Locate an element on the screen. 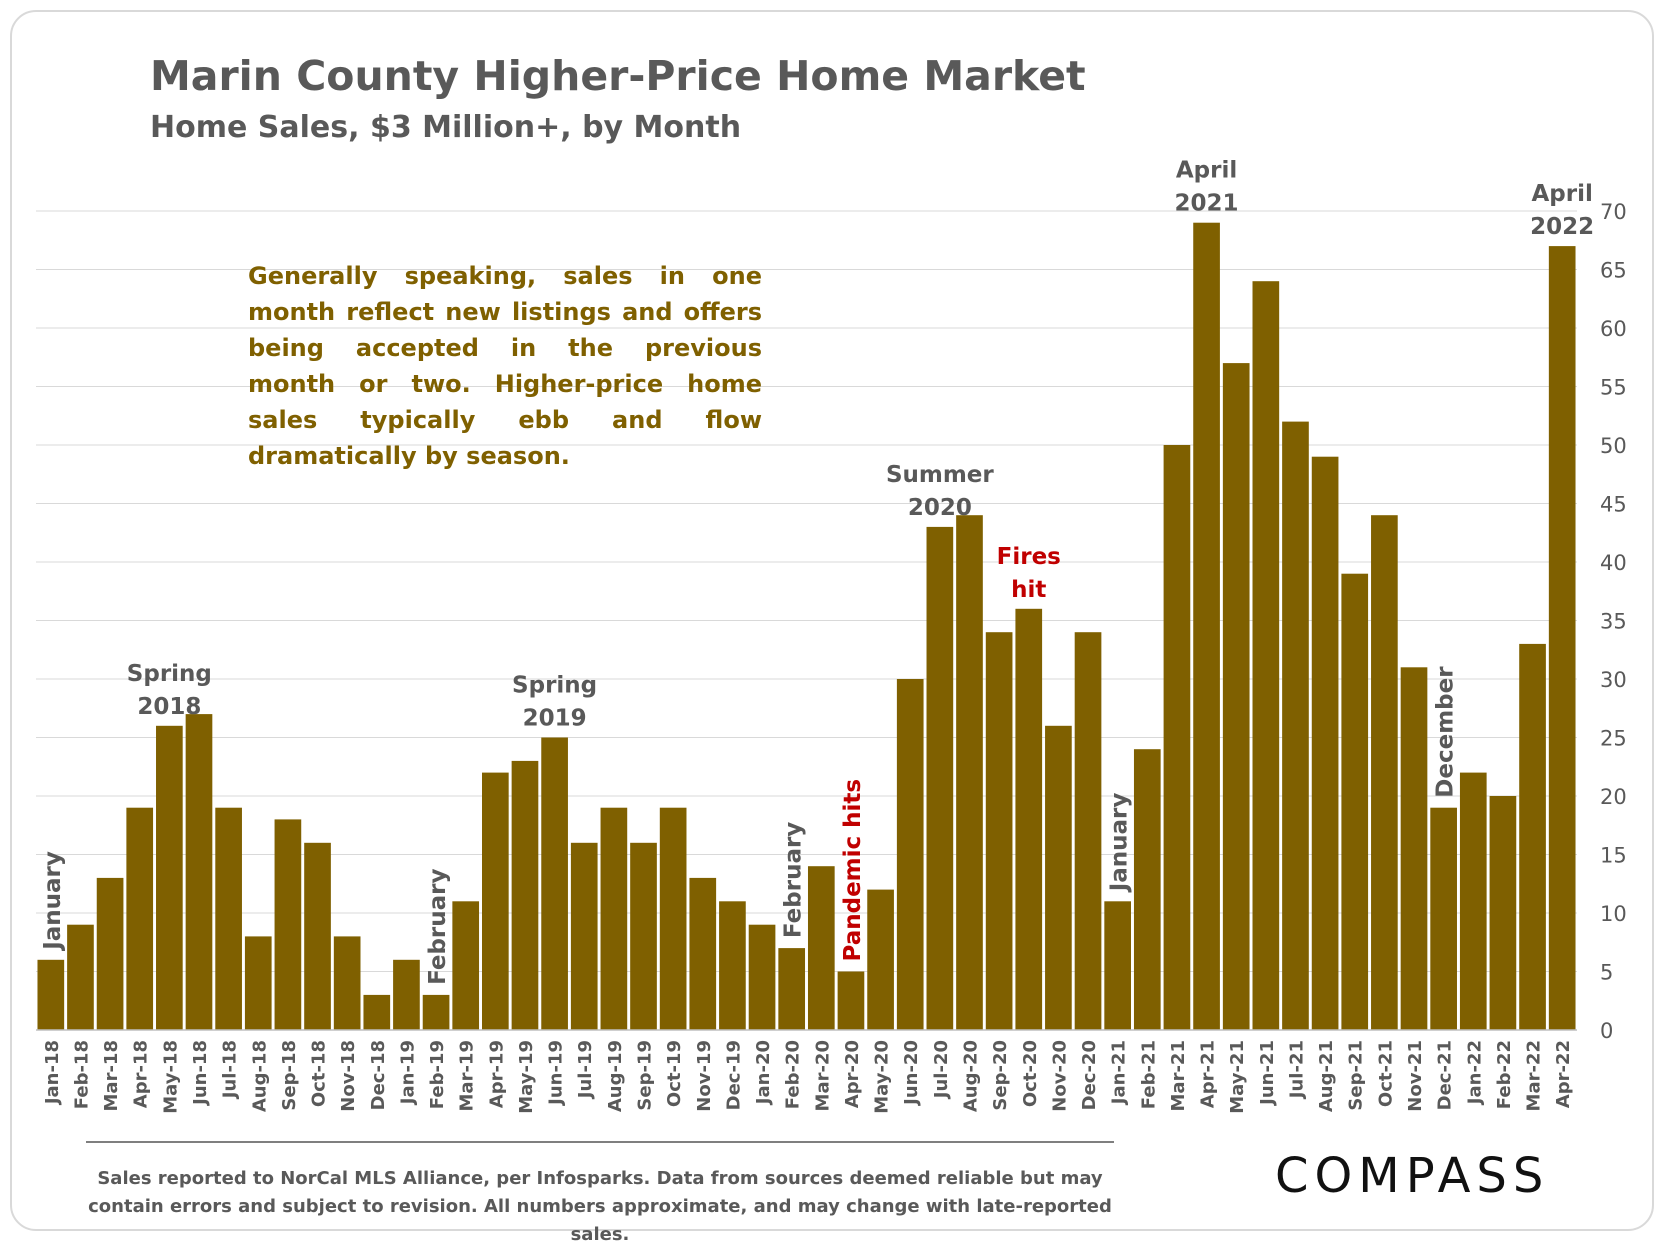  x-tick-label: Nov-21 is located at coordinates (1415, 1076).